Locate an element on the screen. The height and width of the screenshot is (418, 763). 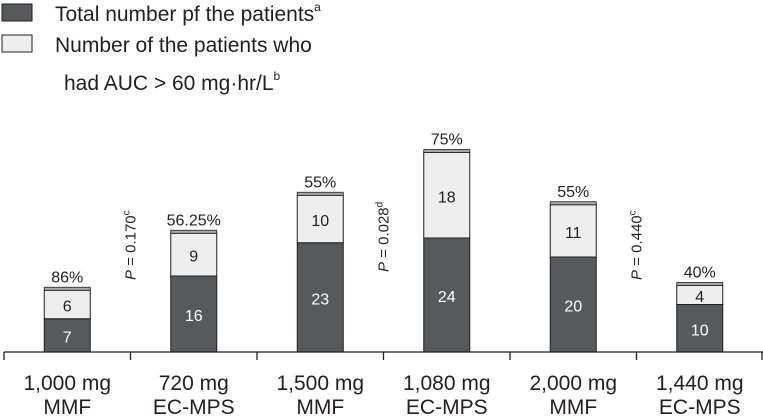
data-label-total: 24 is located at coordinates (447, 297).